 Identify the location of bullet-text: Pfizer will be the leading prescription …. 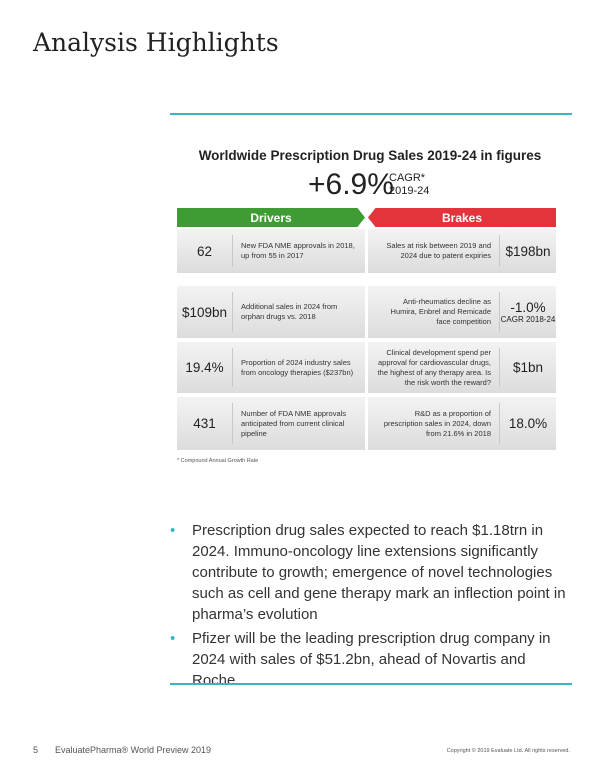
(371, 659).